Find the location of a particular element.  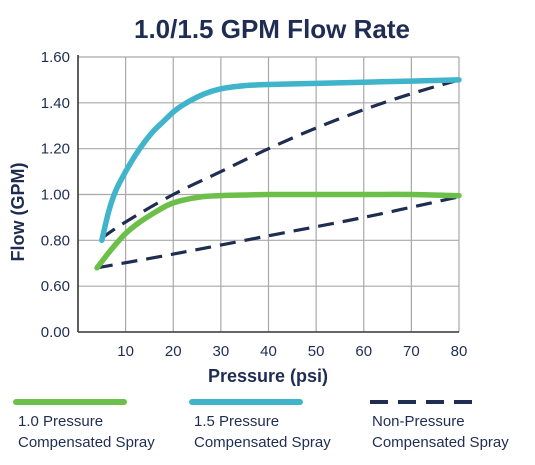

x-axis-label: Pressure (psi) is located at coordinates (268, 376).